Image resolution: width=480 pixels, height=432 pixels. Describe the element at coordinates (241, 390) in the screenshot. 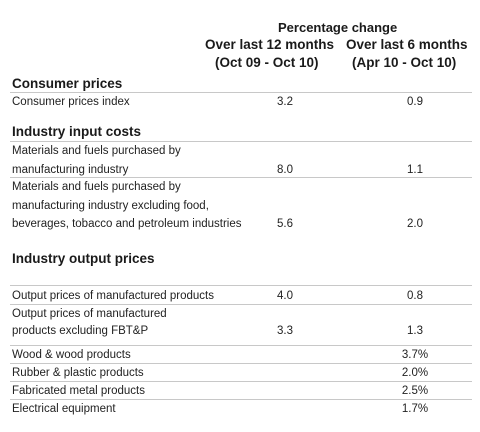

I see `table-row: Fabricated metal products 2.5%` at that location.